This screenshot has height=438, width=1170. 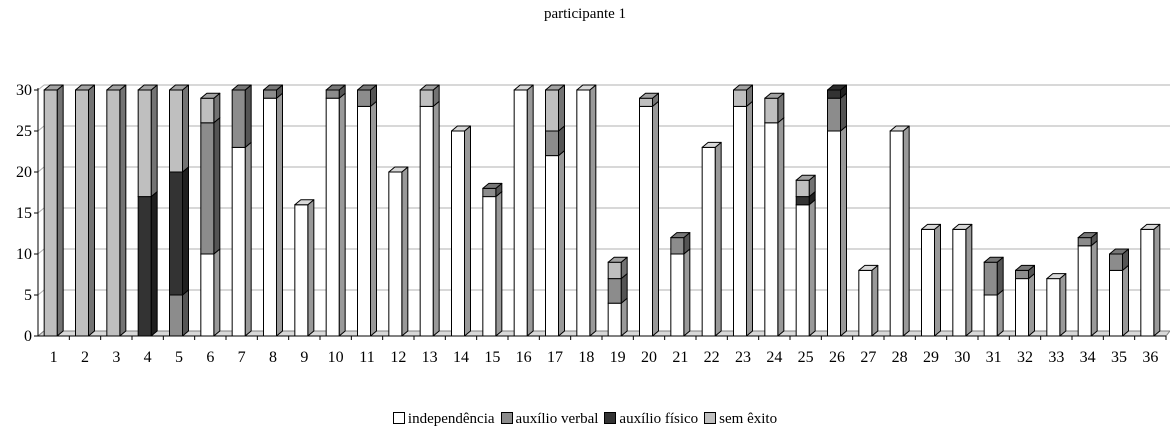 What do you see at coordinates (116, 357) in the screenshot?
I see `x-tick-label: 3` at bounding box center [116, 357].